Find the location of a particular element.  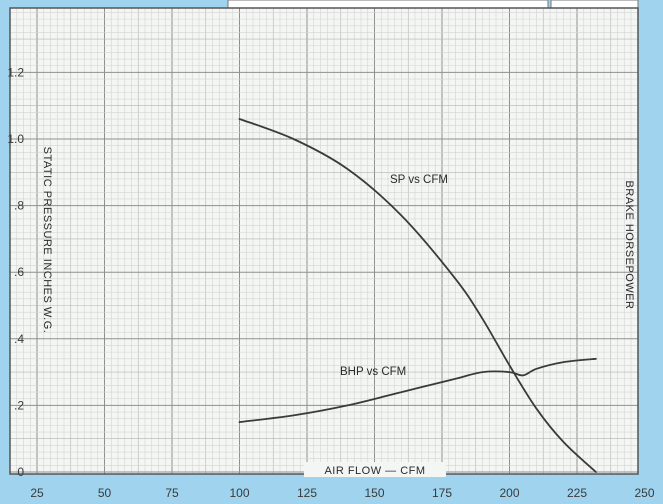

x-axis-title-backdrop is located at coordinates (375, 469).